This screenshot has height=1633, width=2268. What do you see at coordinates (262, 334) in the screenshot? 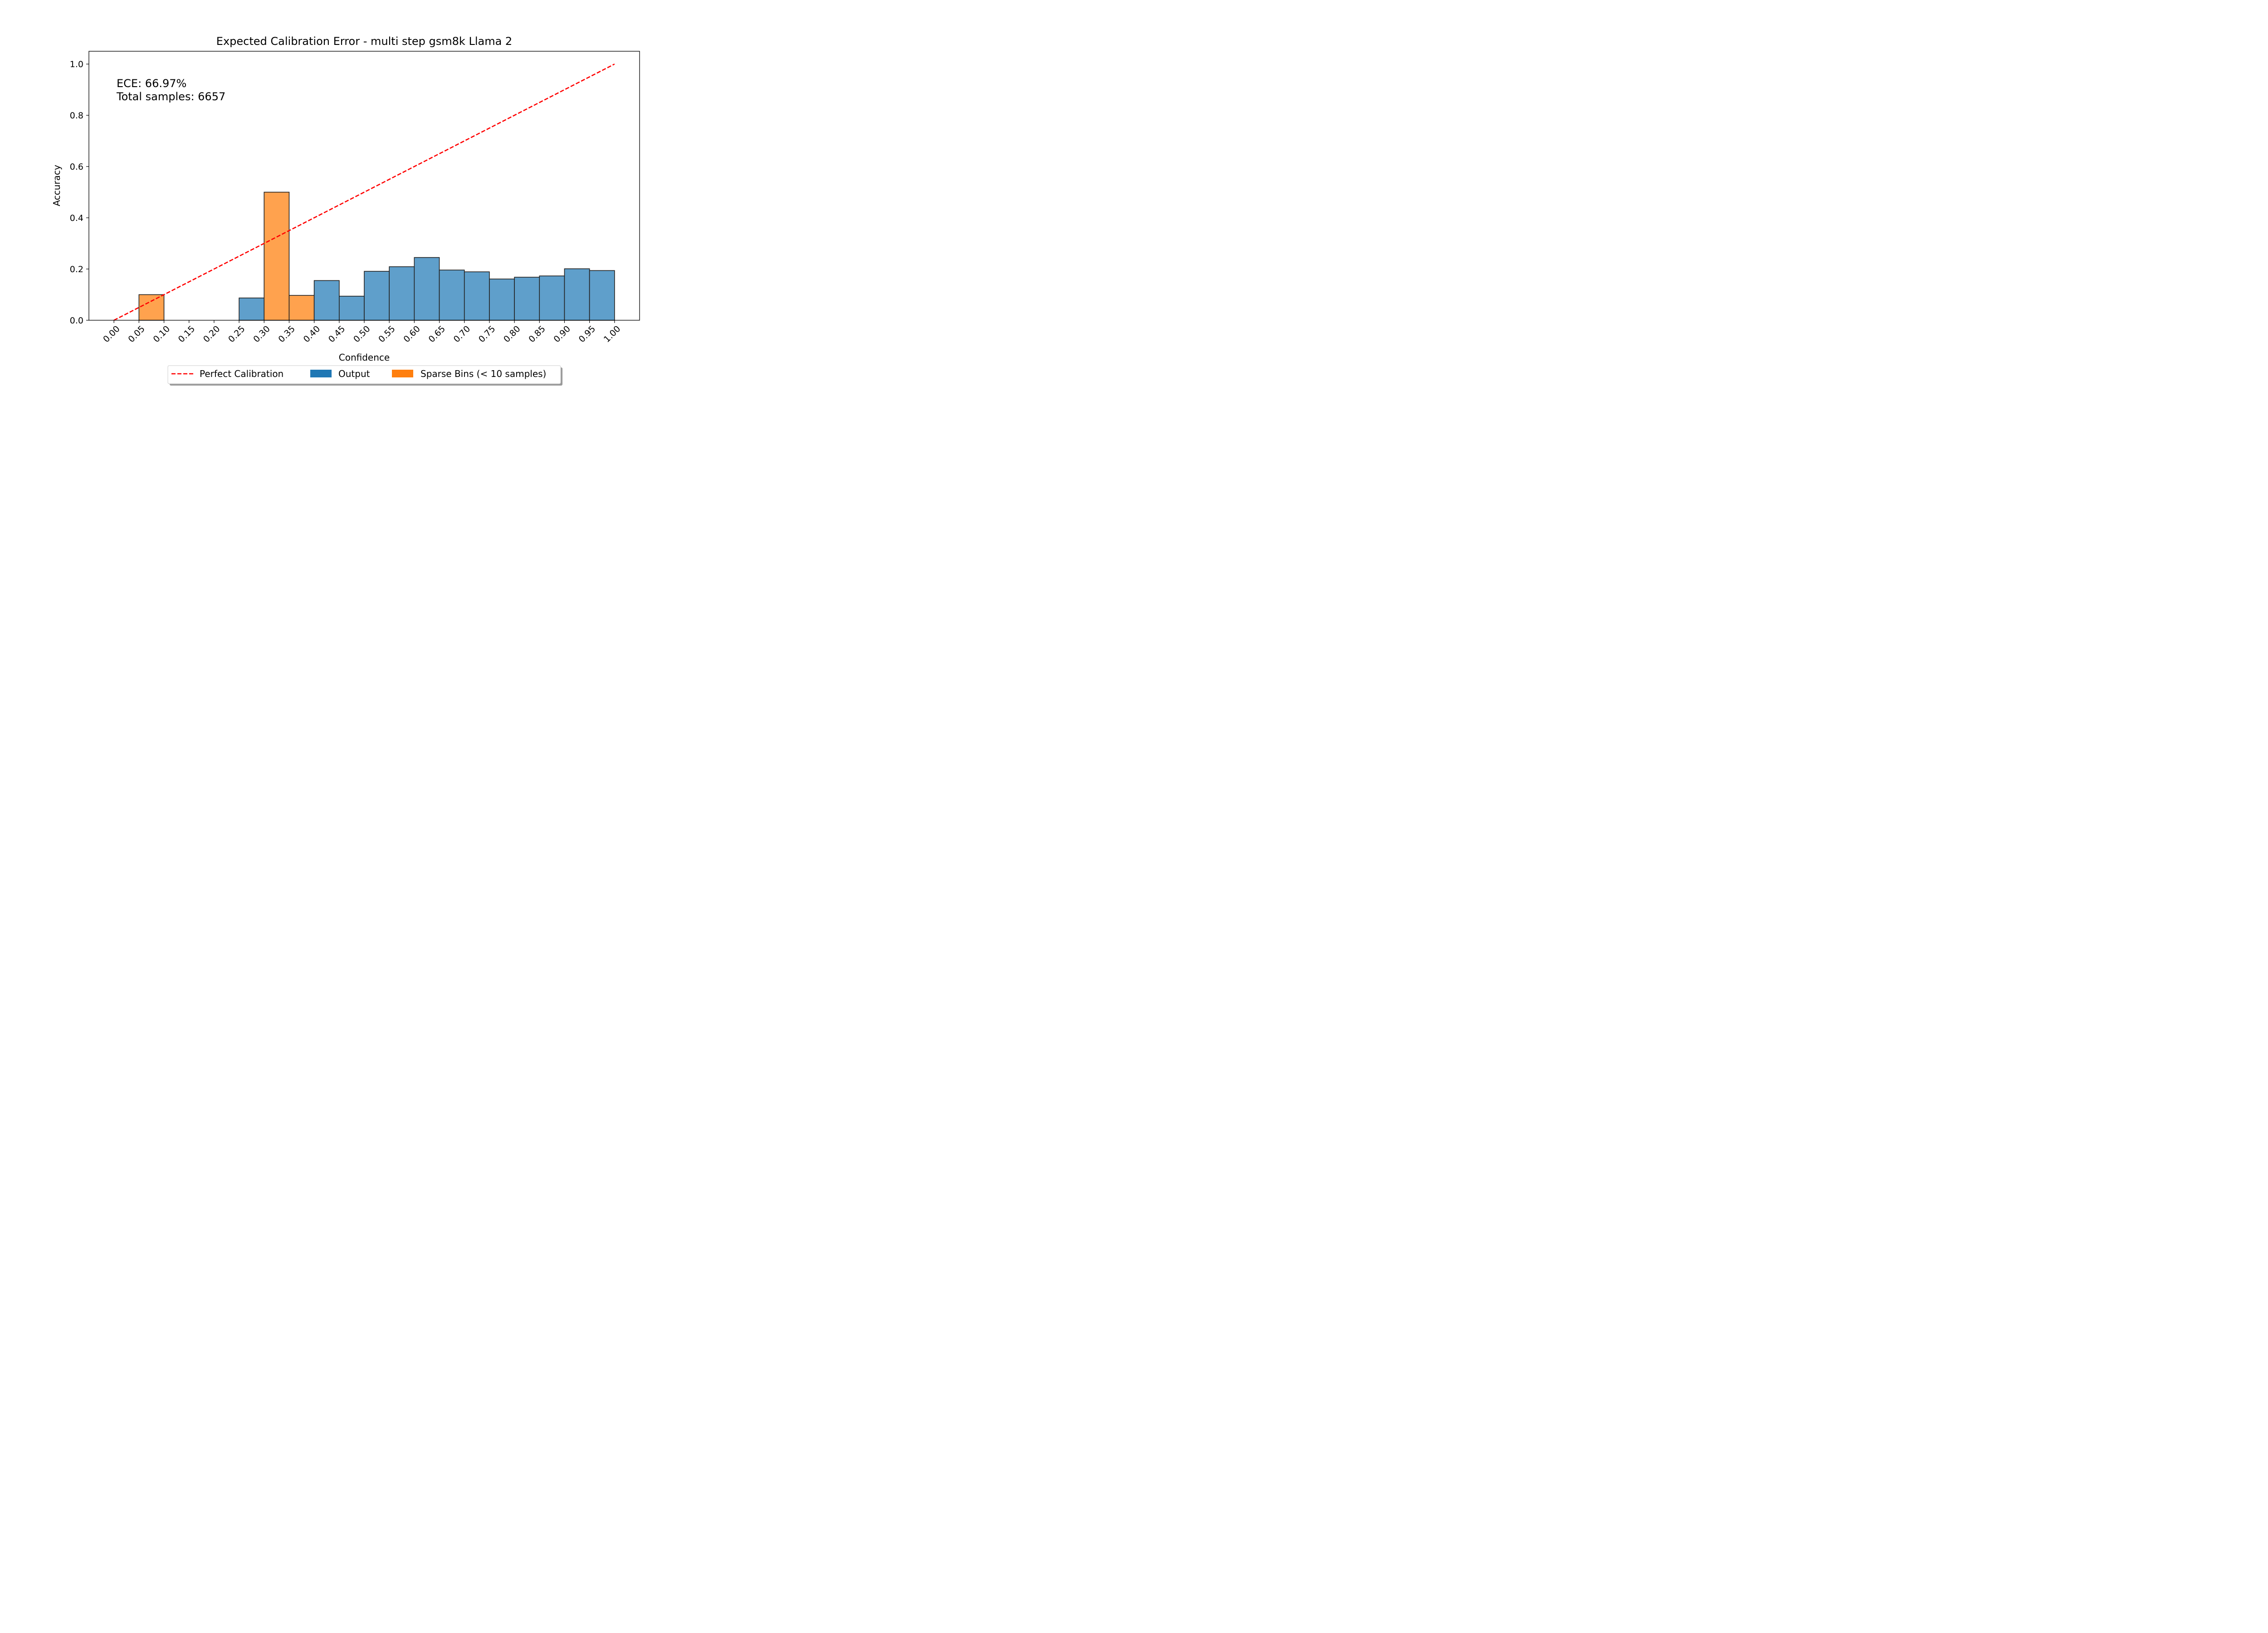
I see `x-tick-label-6: 0.30` at bounding box center [262, 334].